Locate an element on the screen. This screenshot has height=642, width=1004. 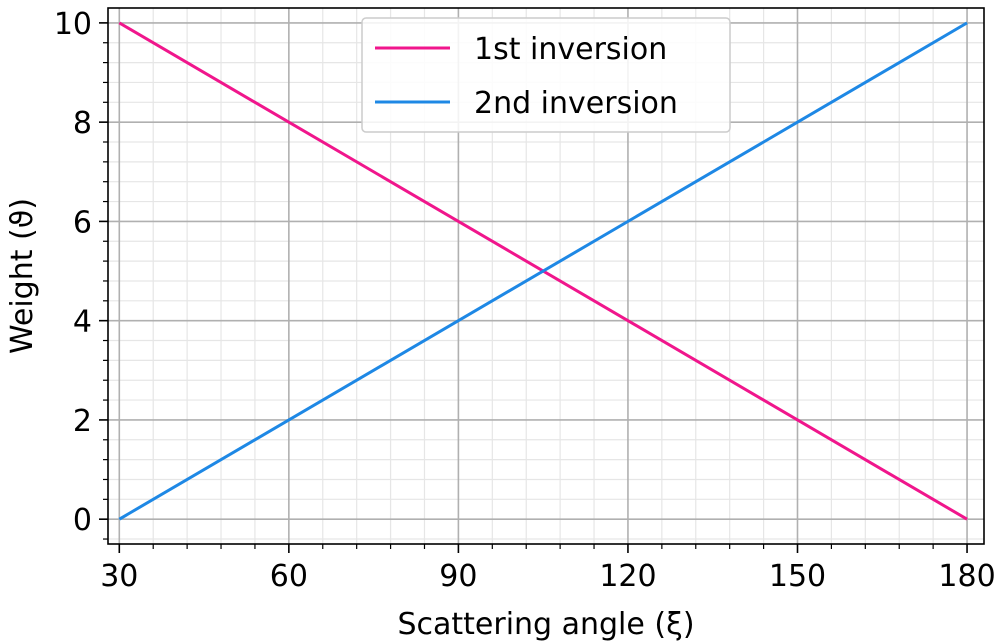
y-tick-label: 8 is located at coordinates (82, 123).